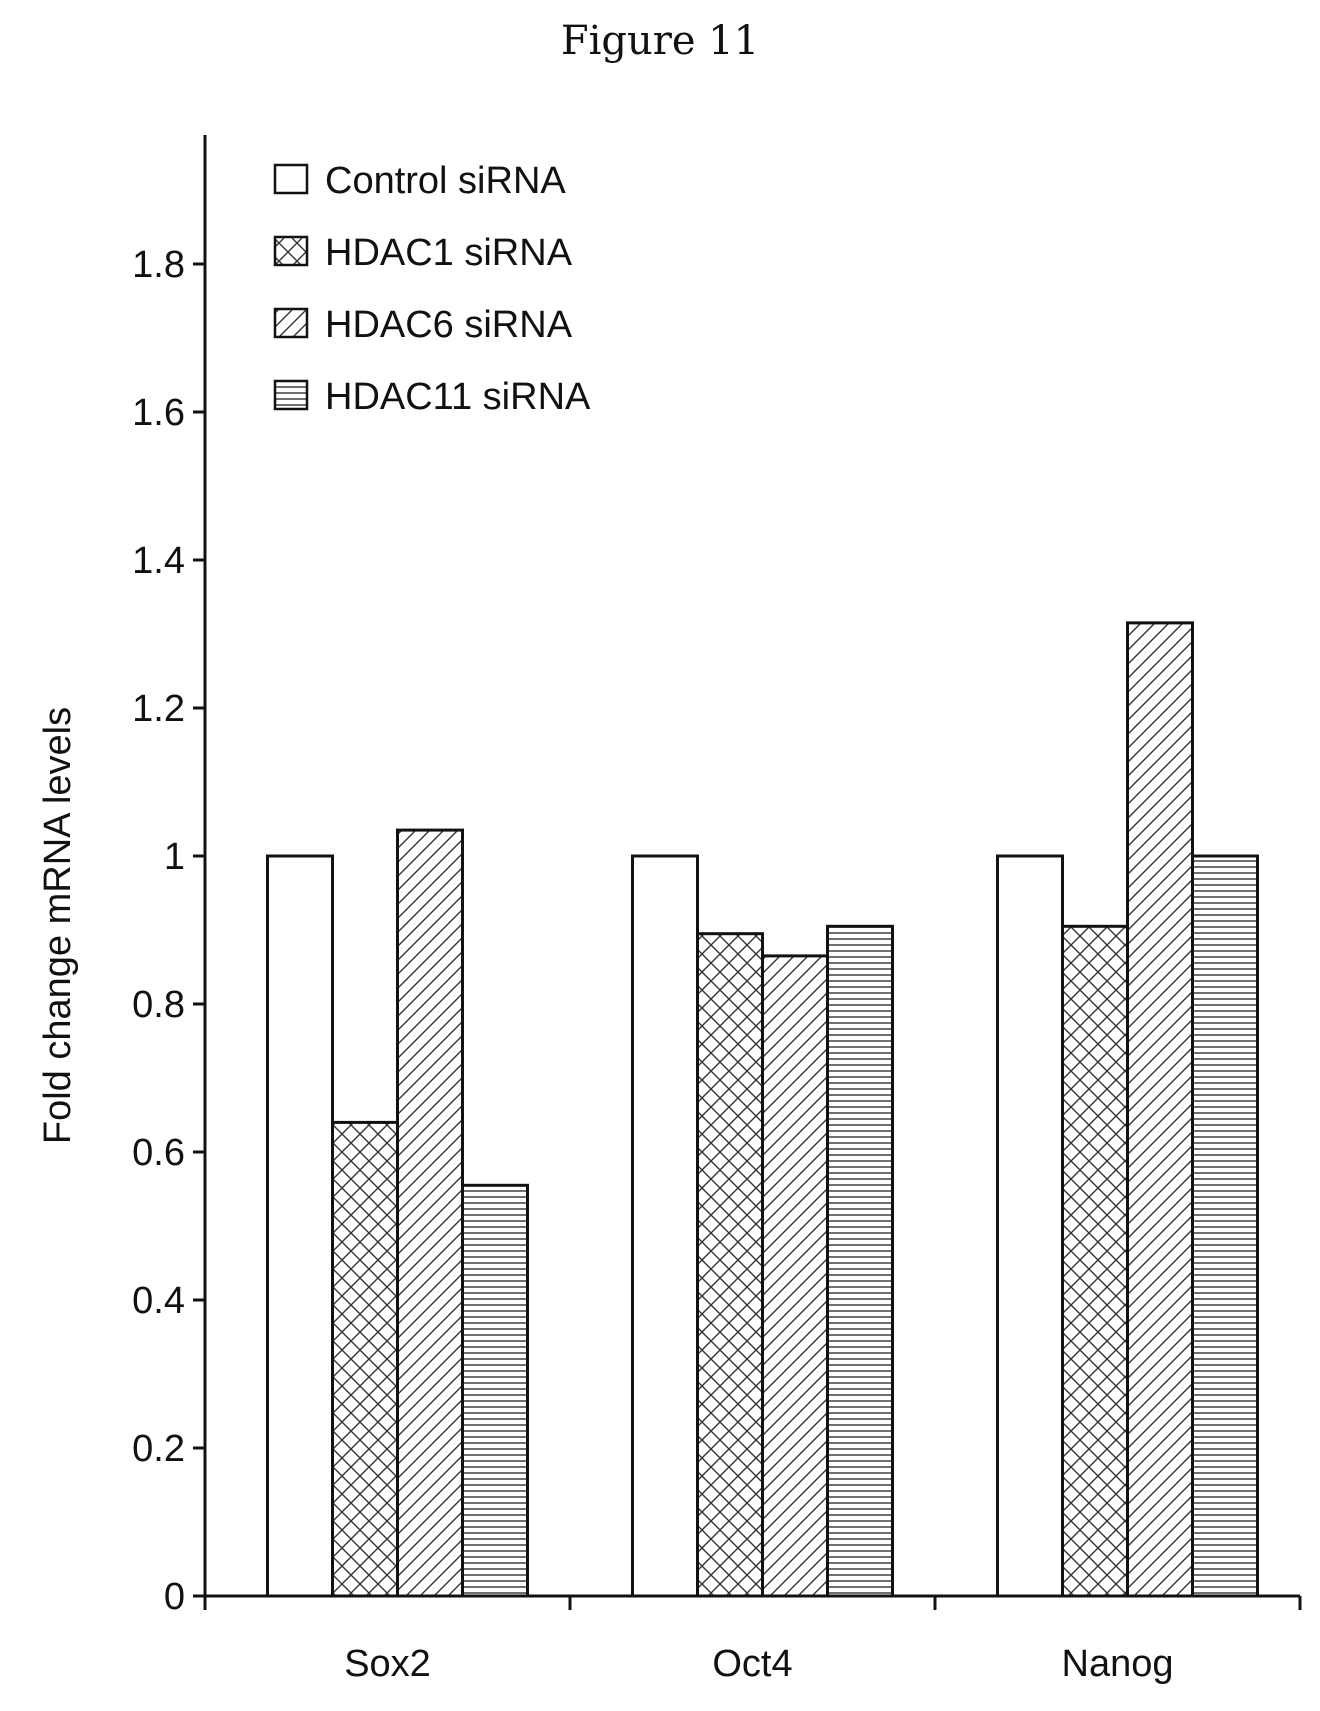 The width and height of the screenshot is (1320, 1711). I want to click on y-tick-label: 0, so click(174, 1597).